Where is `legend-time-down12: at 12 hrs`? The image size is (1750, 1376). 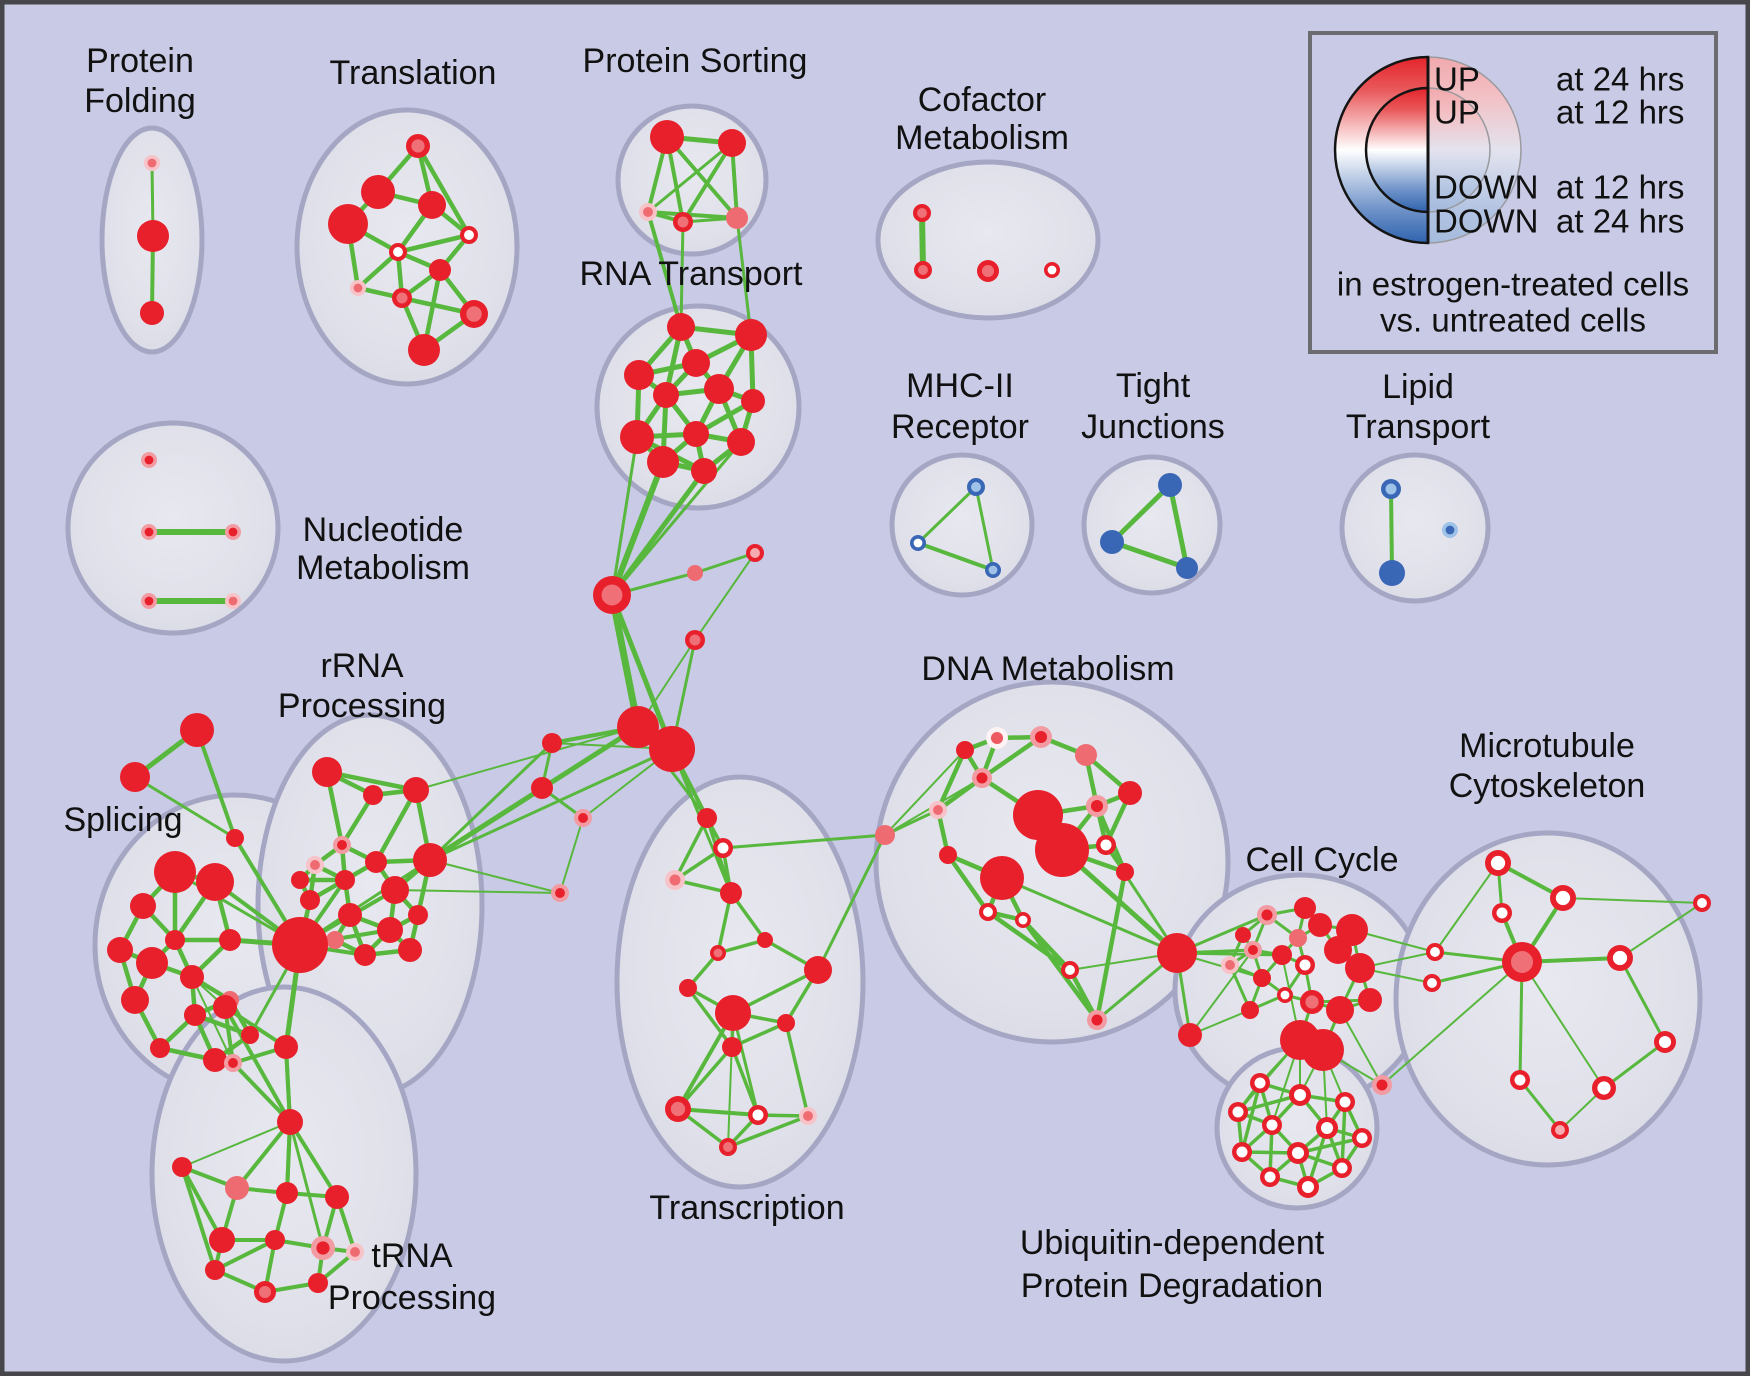 legend-time-down12: at 12 hrs is located at coordinates (1620, 187).